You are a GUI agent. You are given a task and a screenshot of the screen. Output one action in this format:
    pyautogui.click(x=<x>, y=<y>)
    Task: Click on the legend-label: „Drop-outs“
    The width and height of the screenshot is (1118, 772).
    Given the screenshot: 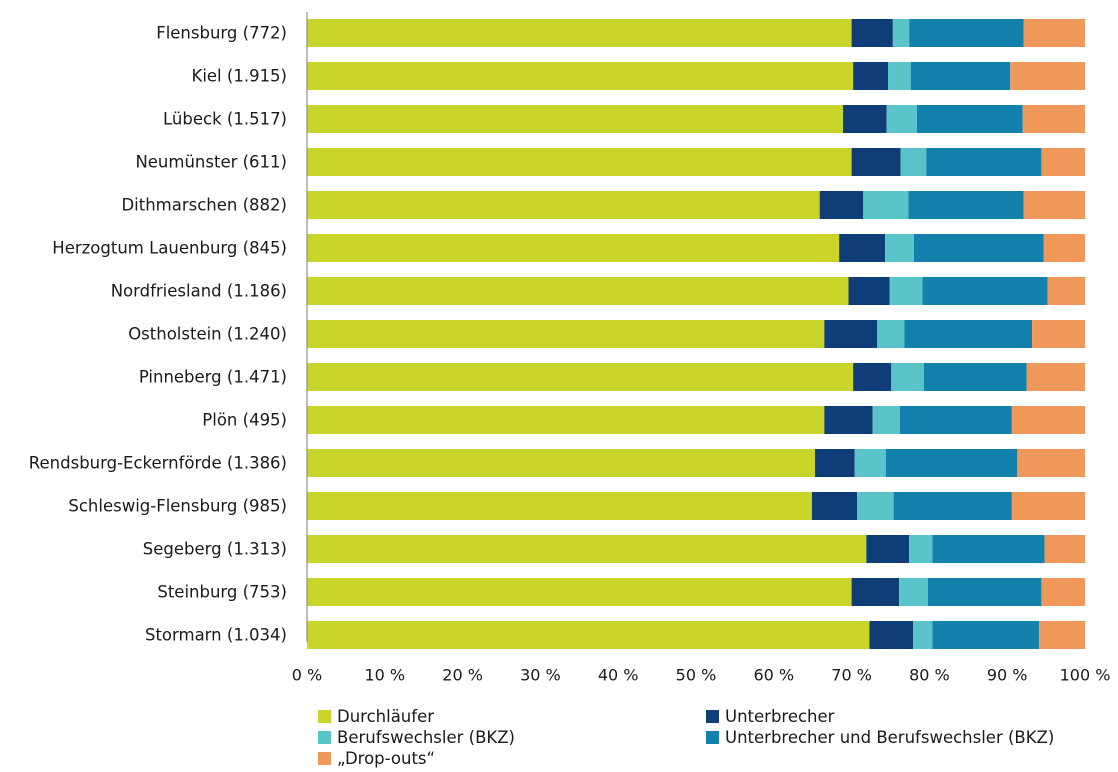 What is the action you would take?
    pyautogui.click(x=386, y=758)
    